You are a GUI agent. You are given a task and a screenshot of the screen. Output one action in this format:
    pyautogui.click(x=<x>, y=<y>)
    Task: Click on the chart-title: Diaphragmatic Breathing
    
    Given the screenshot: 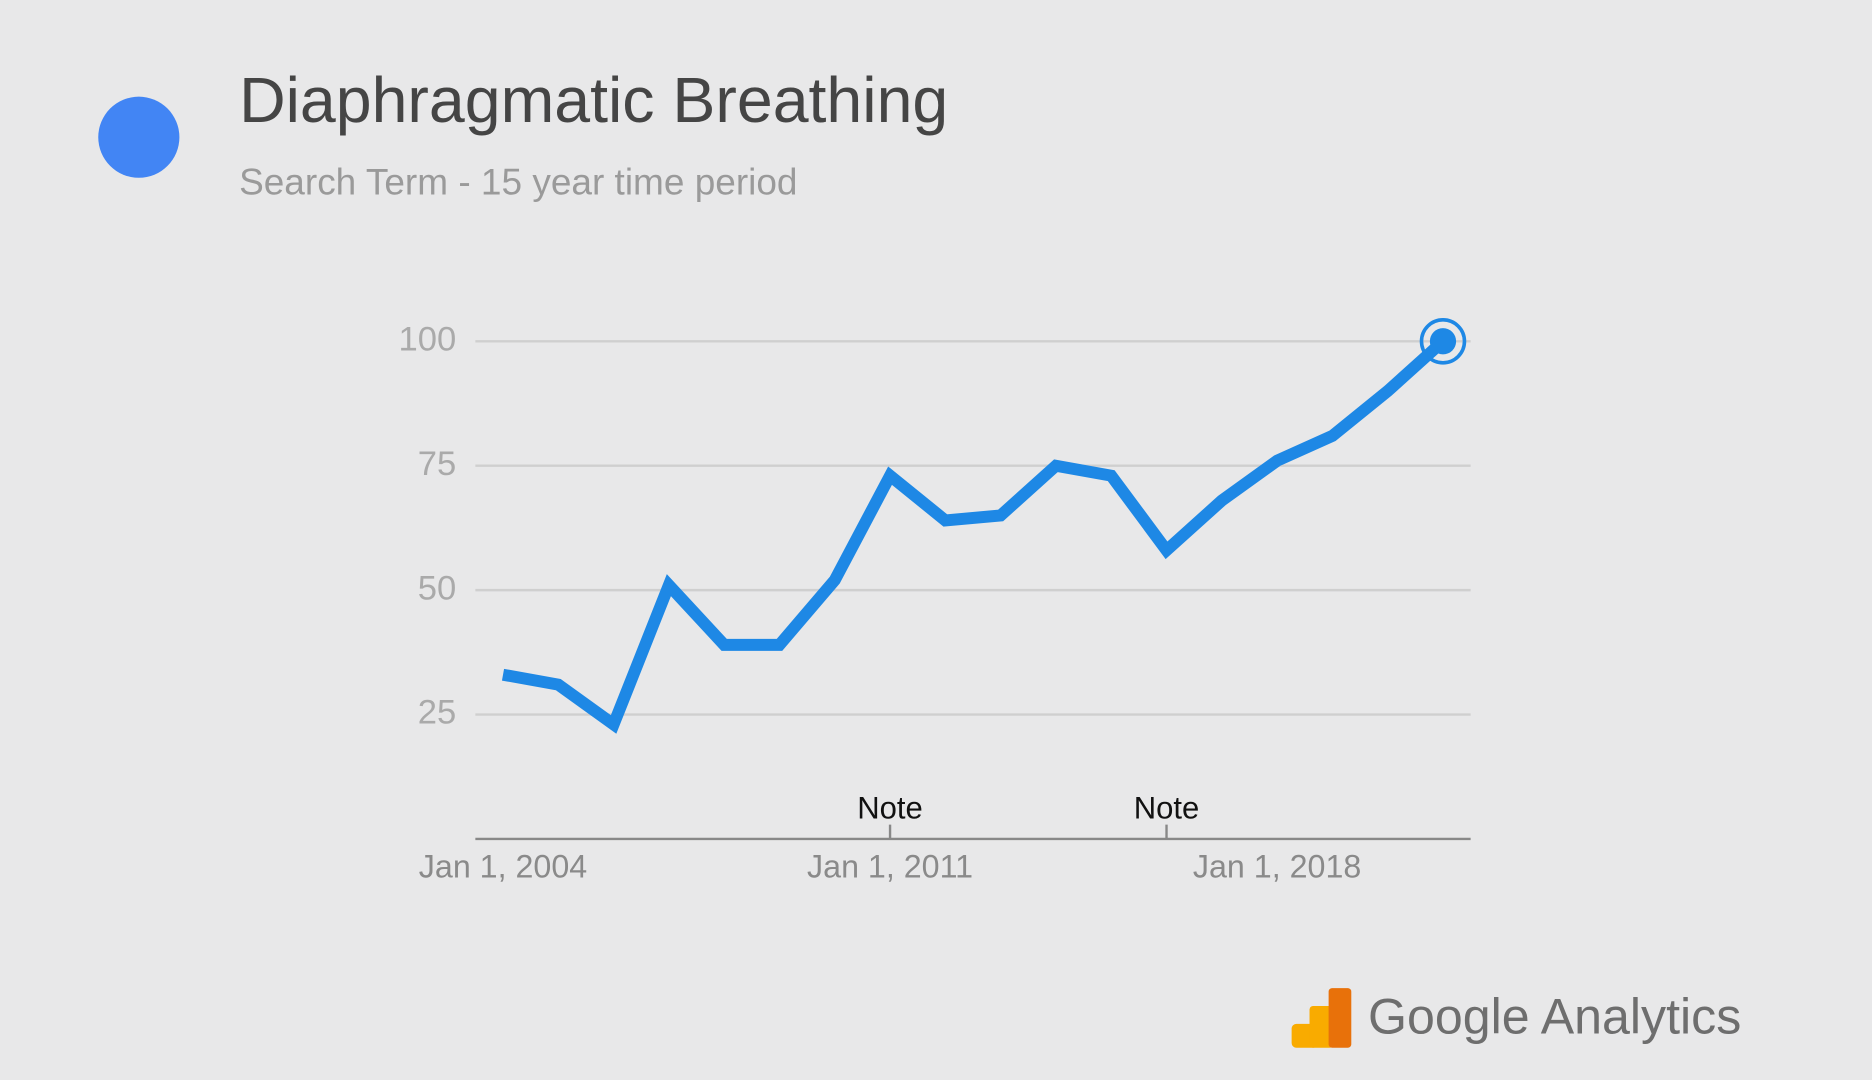 What is the action you would take?
    pyautogui.click(x=593, y=100)
    